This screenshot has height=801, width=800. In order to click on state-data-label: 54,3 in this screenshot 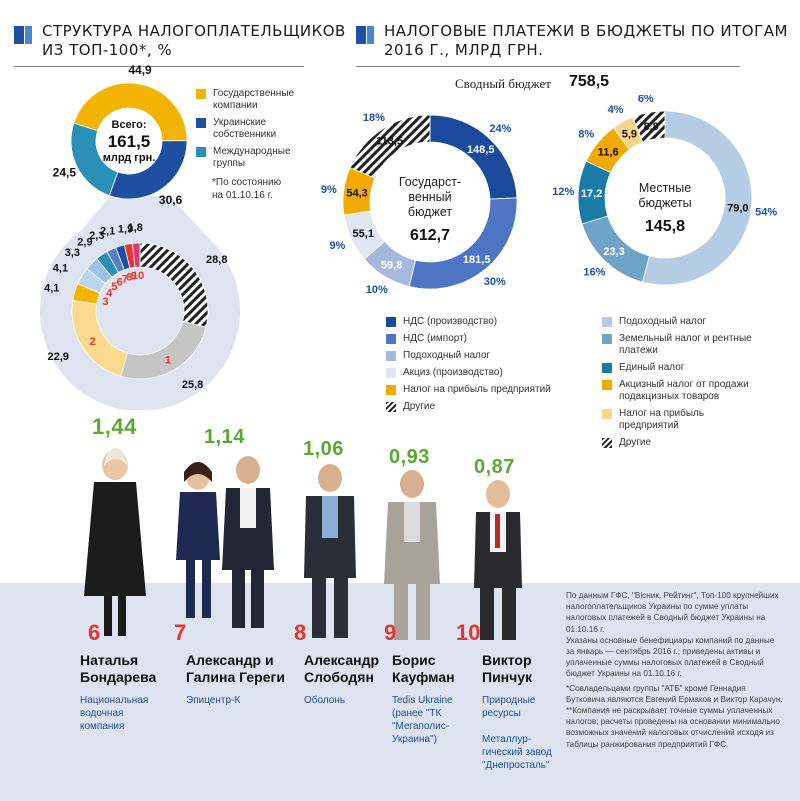, I will do `click(356, 194)`.